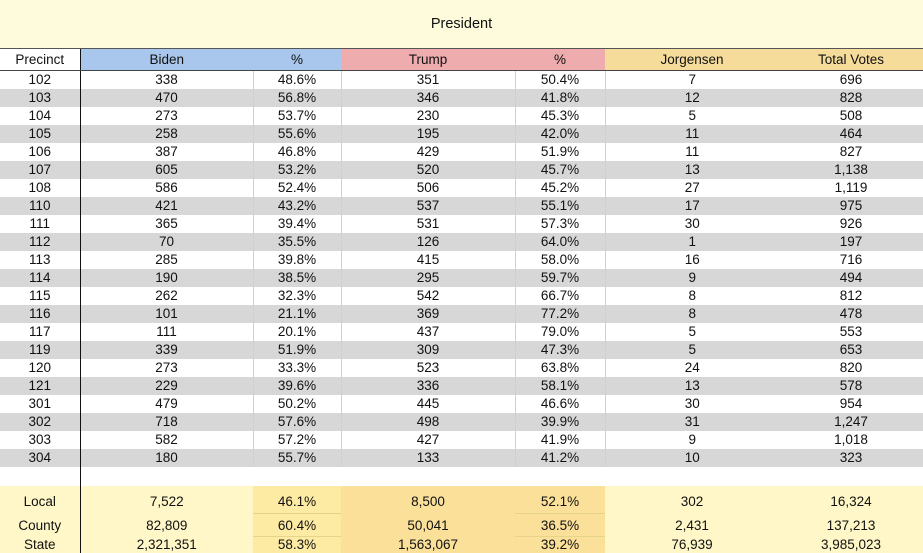 This screenshot has width=923, height=553. I want to click on biden-pct-cell: 55.6%, so click(297, 134).